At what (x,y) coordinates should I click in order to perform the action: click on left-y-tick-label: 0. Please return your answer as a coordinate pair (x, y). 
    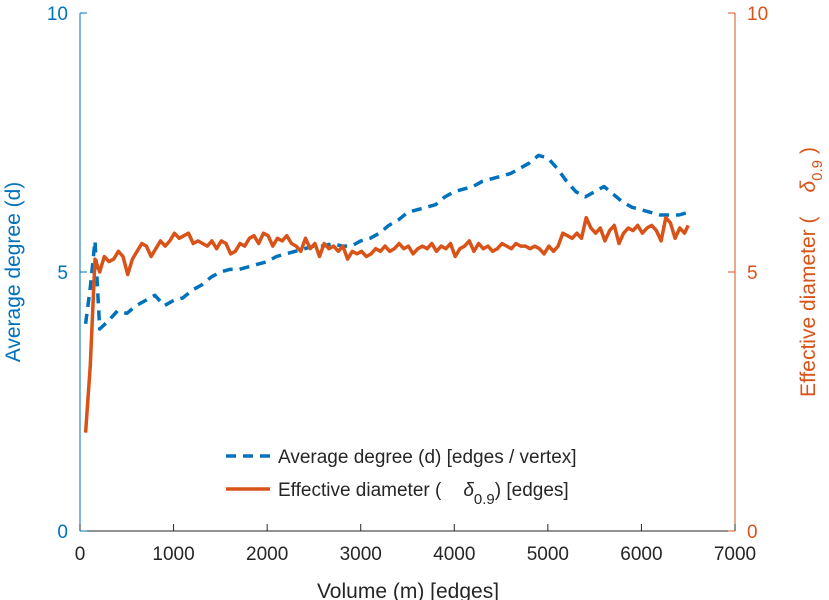
    Looking at the image, I should click on (62, 532).